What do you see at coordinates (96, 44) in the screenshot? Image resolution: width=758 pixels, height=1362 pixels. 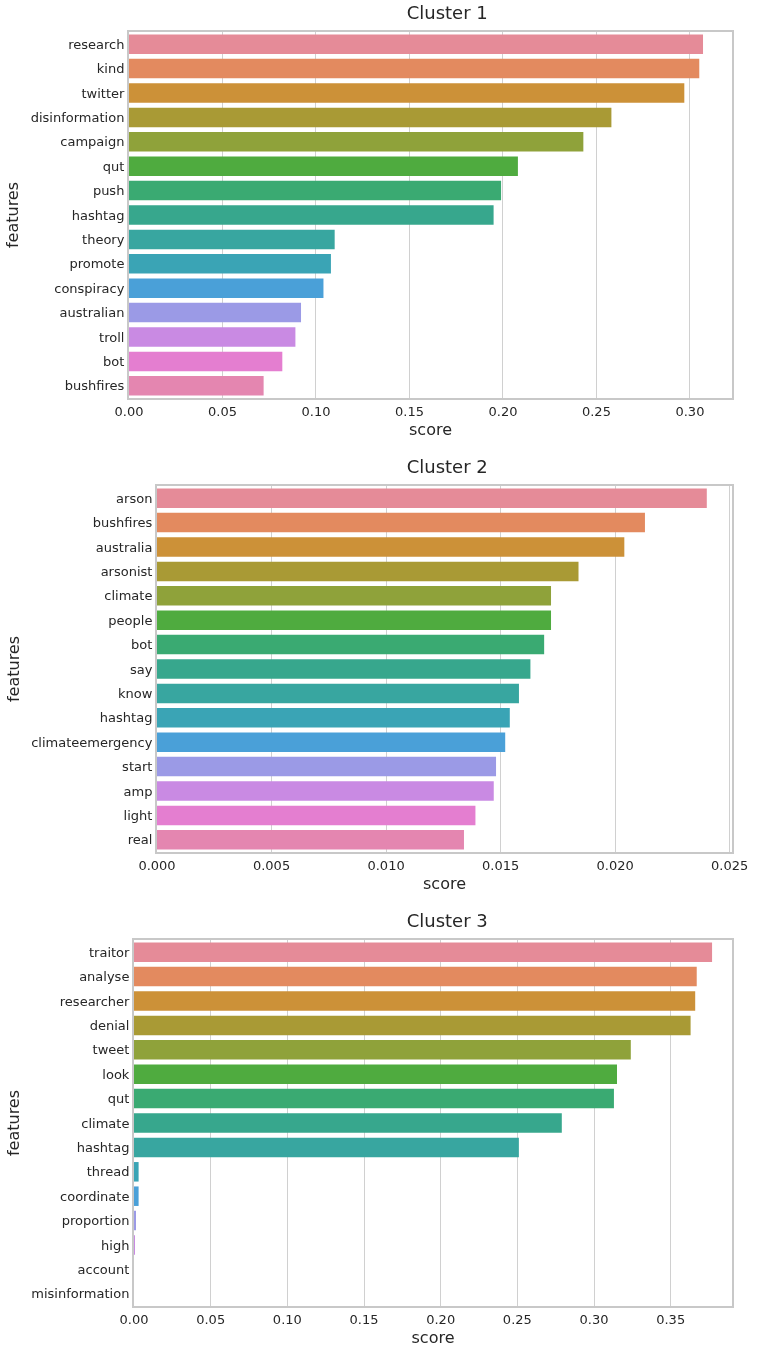 I see `y-tick-label: research` at bounding box center [96, 44].